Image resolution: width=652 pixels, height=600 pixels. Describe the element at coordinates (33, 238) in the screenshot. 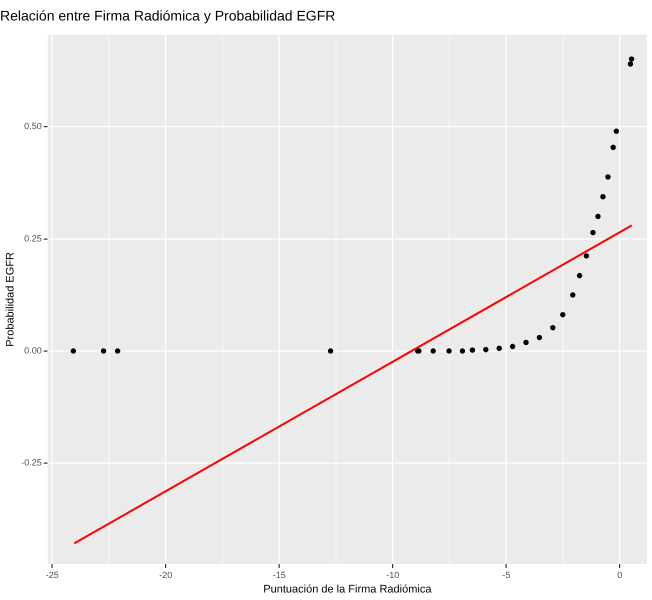

I see `y-tick-label: 0.25` at that location.